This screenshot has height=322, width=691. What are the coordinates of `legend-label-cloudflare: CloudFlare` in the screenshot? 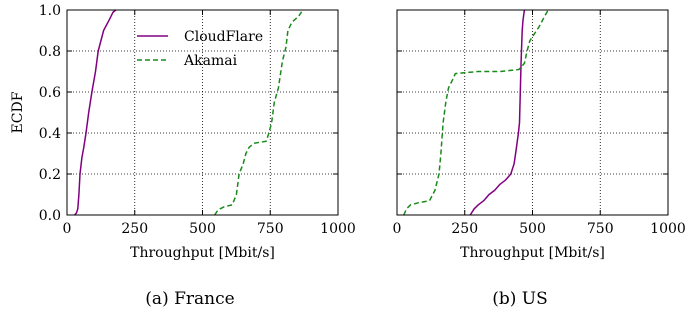 It's located at (223, 37).